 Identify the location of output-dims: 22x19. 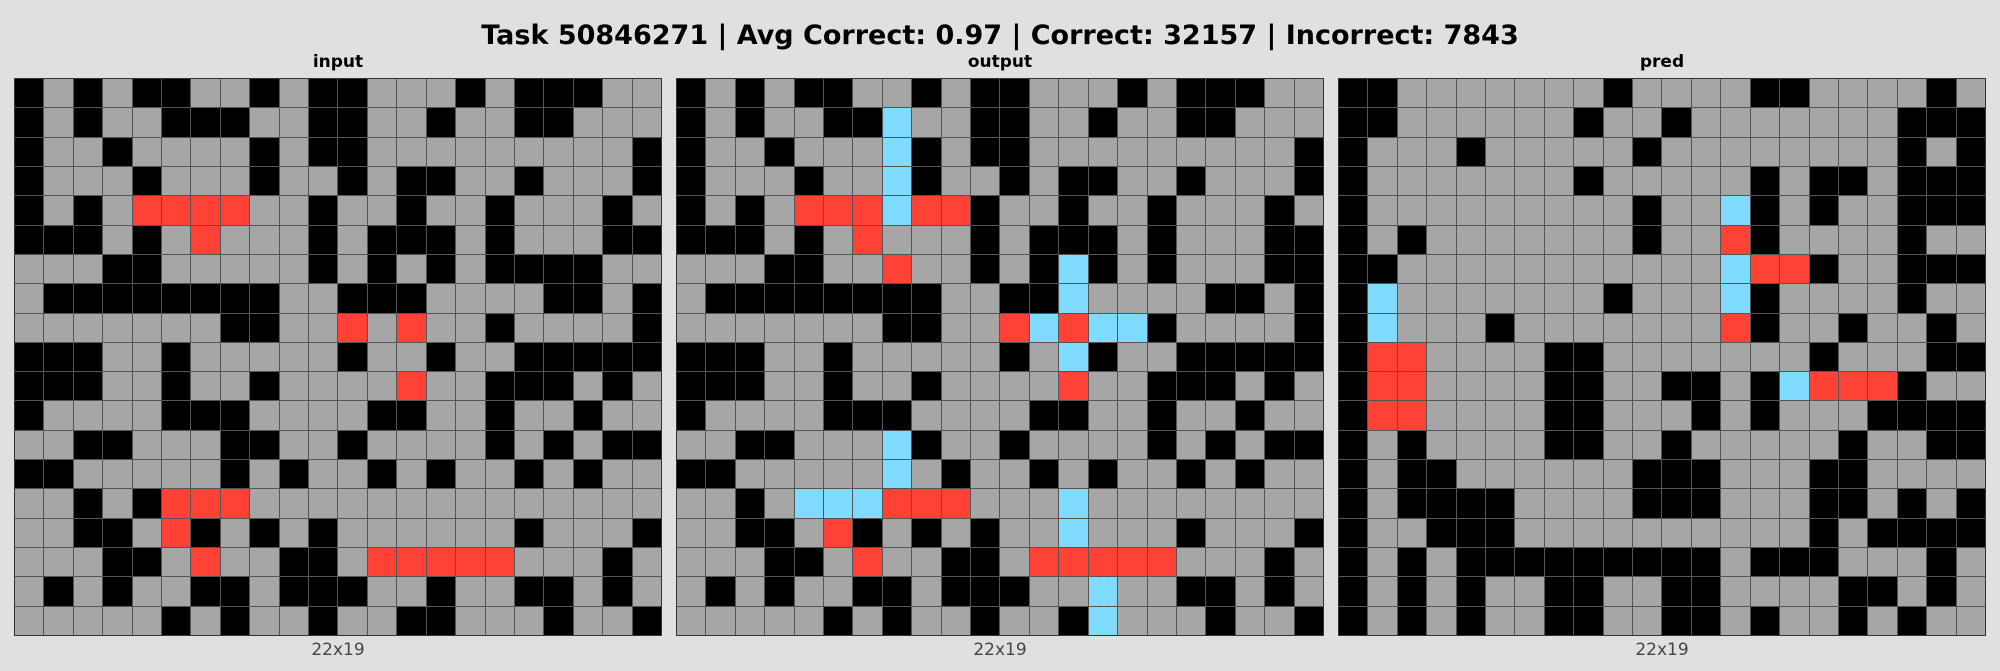
(1000, 650).